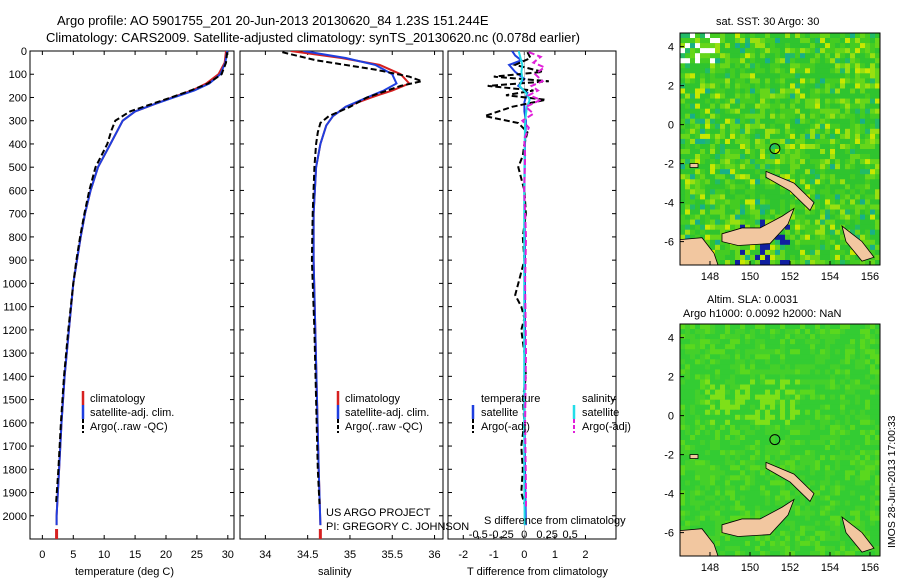 The height and width of the screenshot is (580, 900). What do you see at coordinates (710, 568) in the screenshot?
I see `map-x-tick-label: 148` at bounding box center [710, 568].